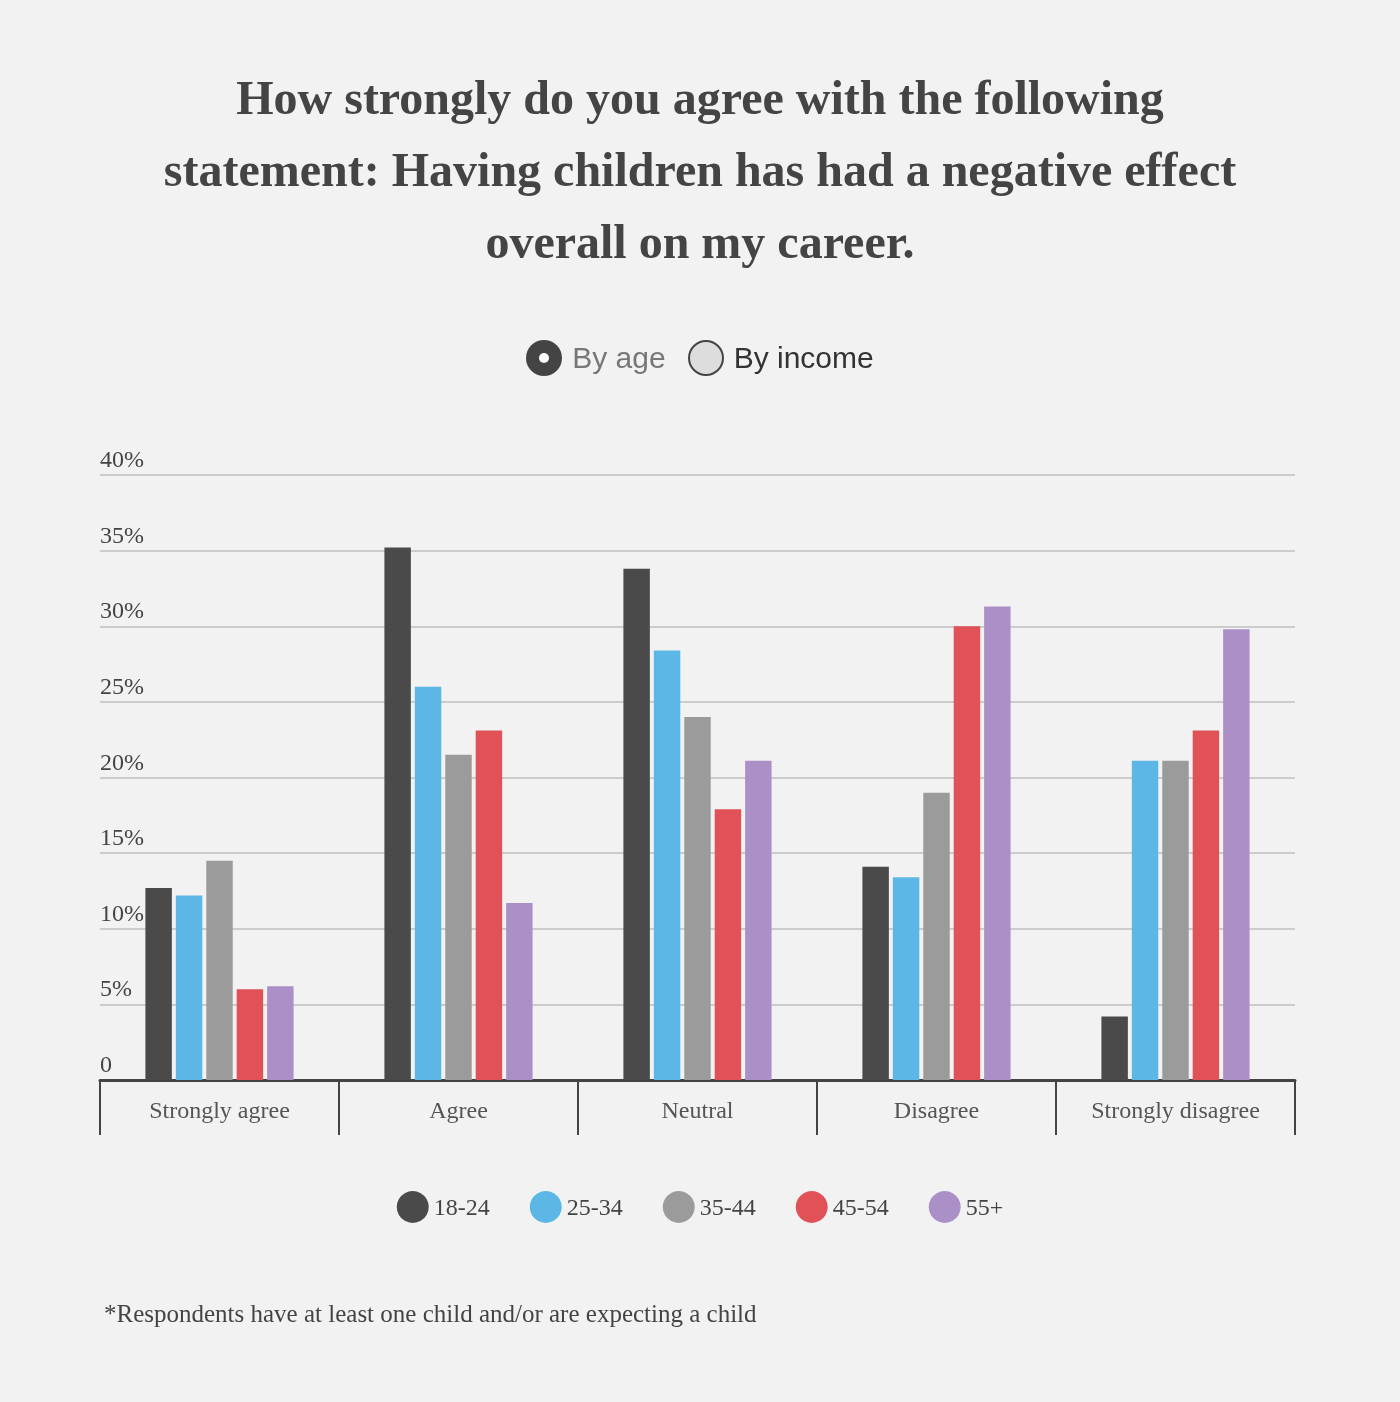 Image resolution: width=1400 pixels, height=1402 pixels. Describe the element at coordinates (727, 1207) in the screenshot. I see `legend-label: 35-44` at that location.